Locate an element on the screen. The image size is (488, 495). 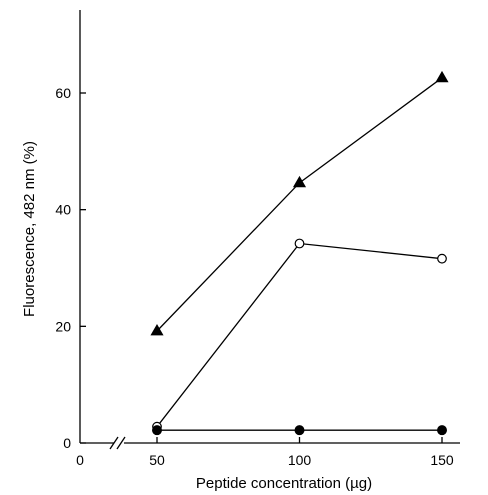
series-filled-circle is located at coordinates (299, 430).